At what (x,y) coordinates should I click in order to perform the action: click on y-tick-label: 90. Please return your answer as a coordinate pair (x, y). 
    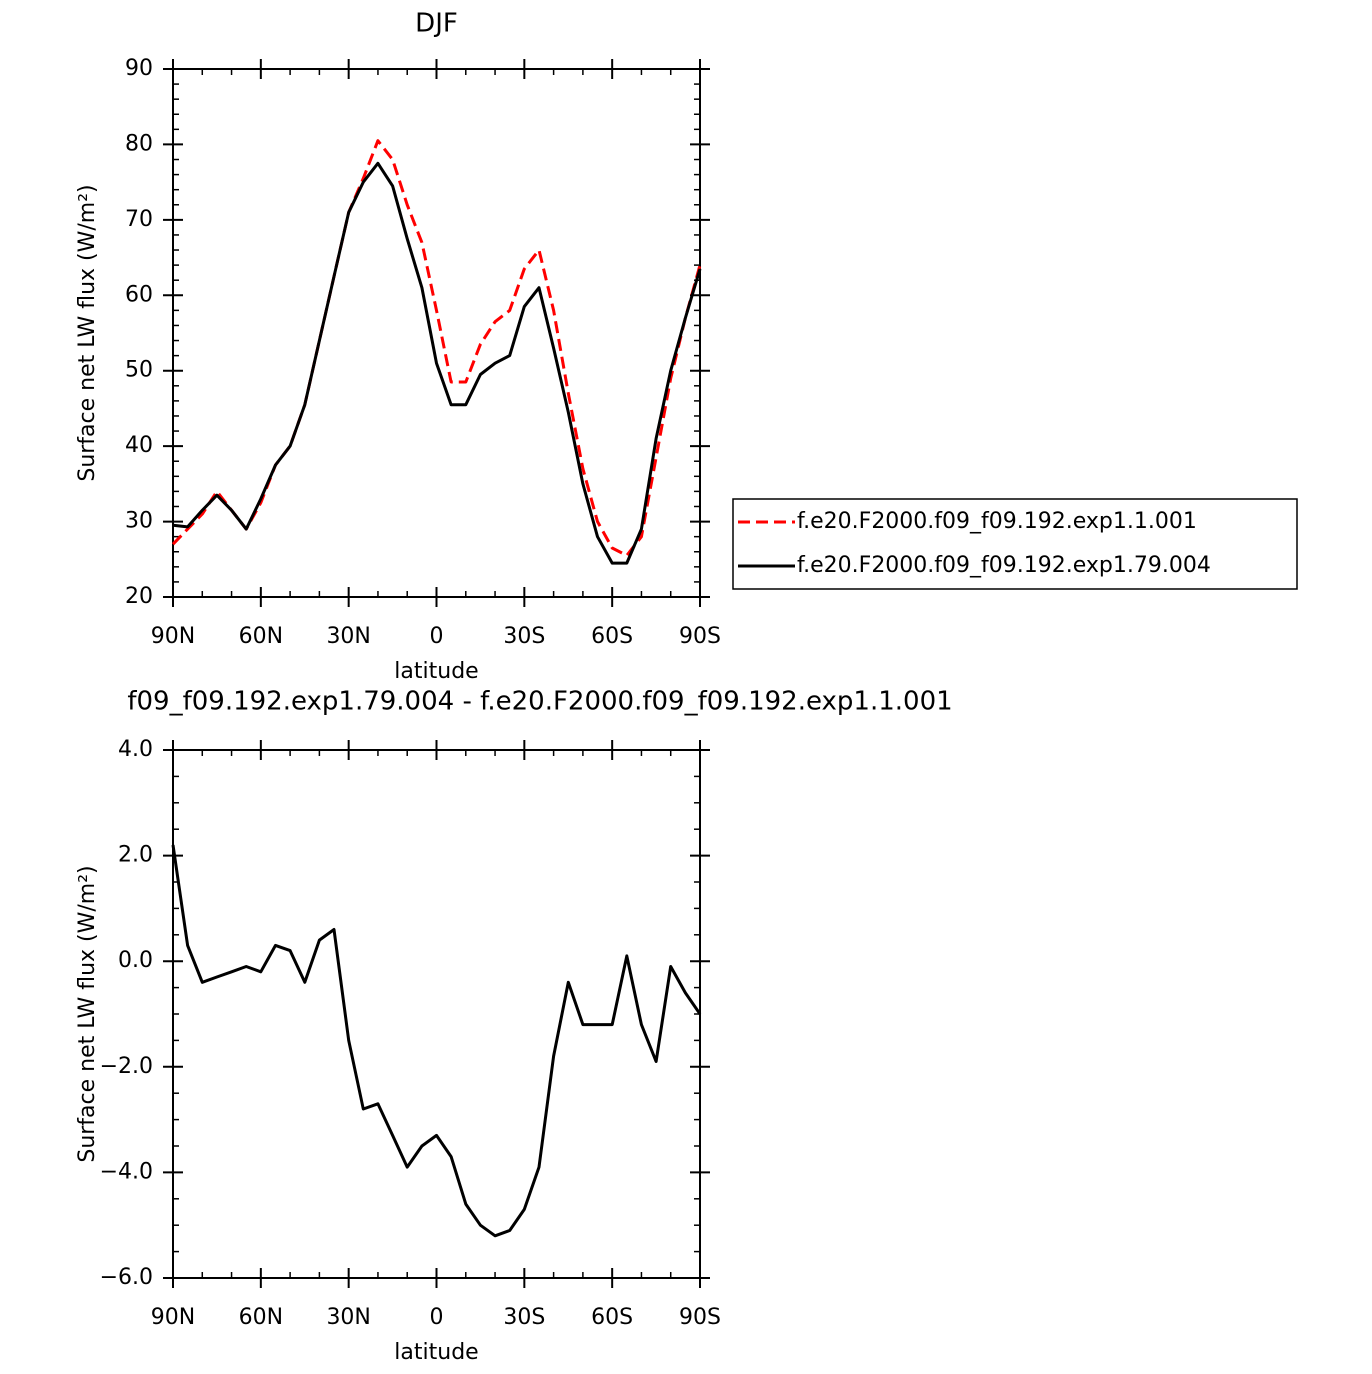
    Looking at the image, I should click on (139, 68).